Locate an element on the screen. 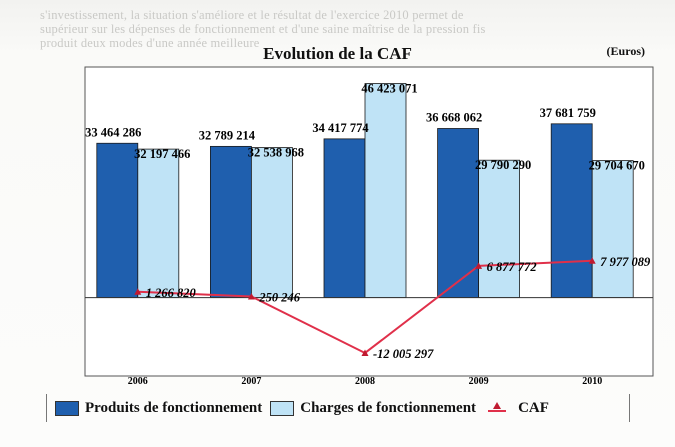 The image size is (675, 447). legend-label-produits: Produits de fonctionnement is located at coordinates (174, 407).